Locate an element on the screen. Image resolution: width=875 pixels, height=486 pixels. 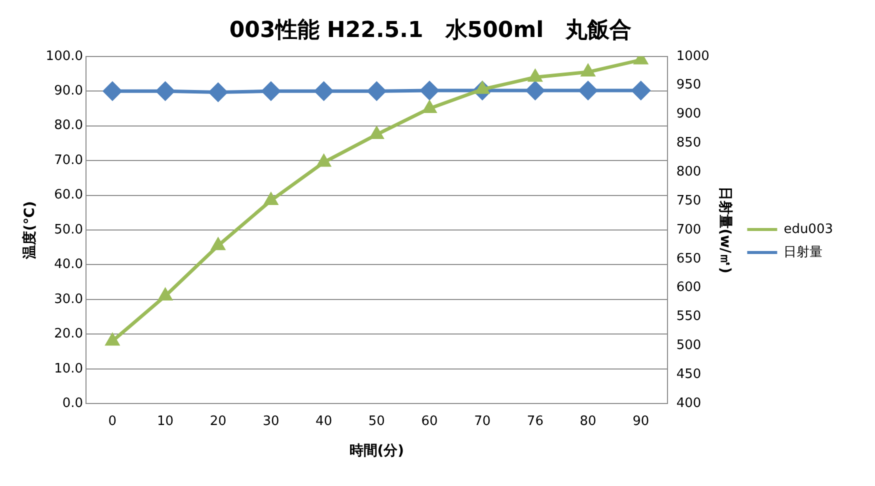
x-tick-label: 76 is located at coordinates (535, 421).